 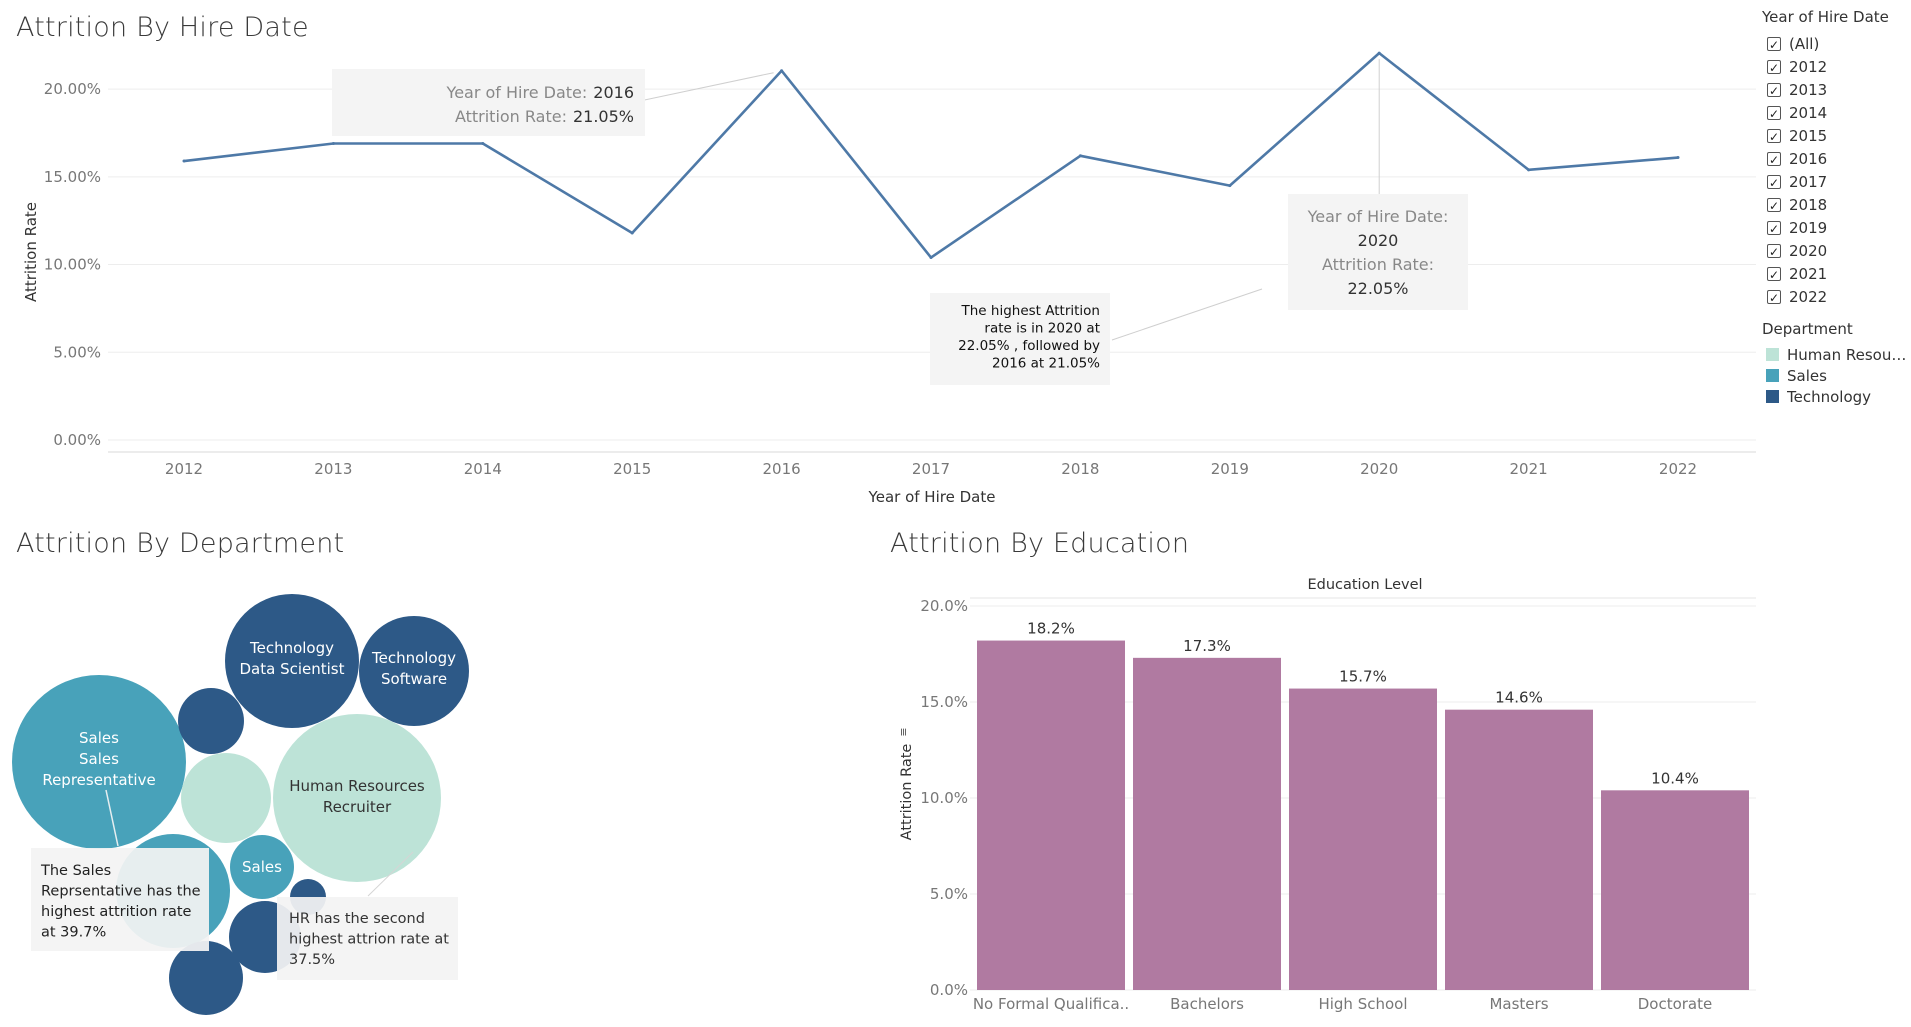 I want to click on tooltip-2016-val2: 21.05%, so click(x=603, y=116).